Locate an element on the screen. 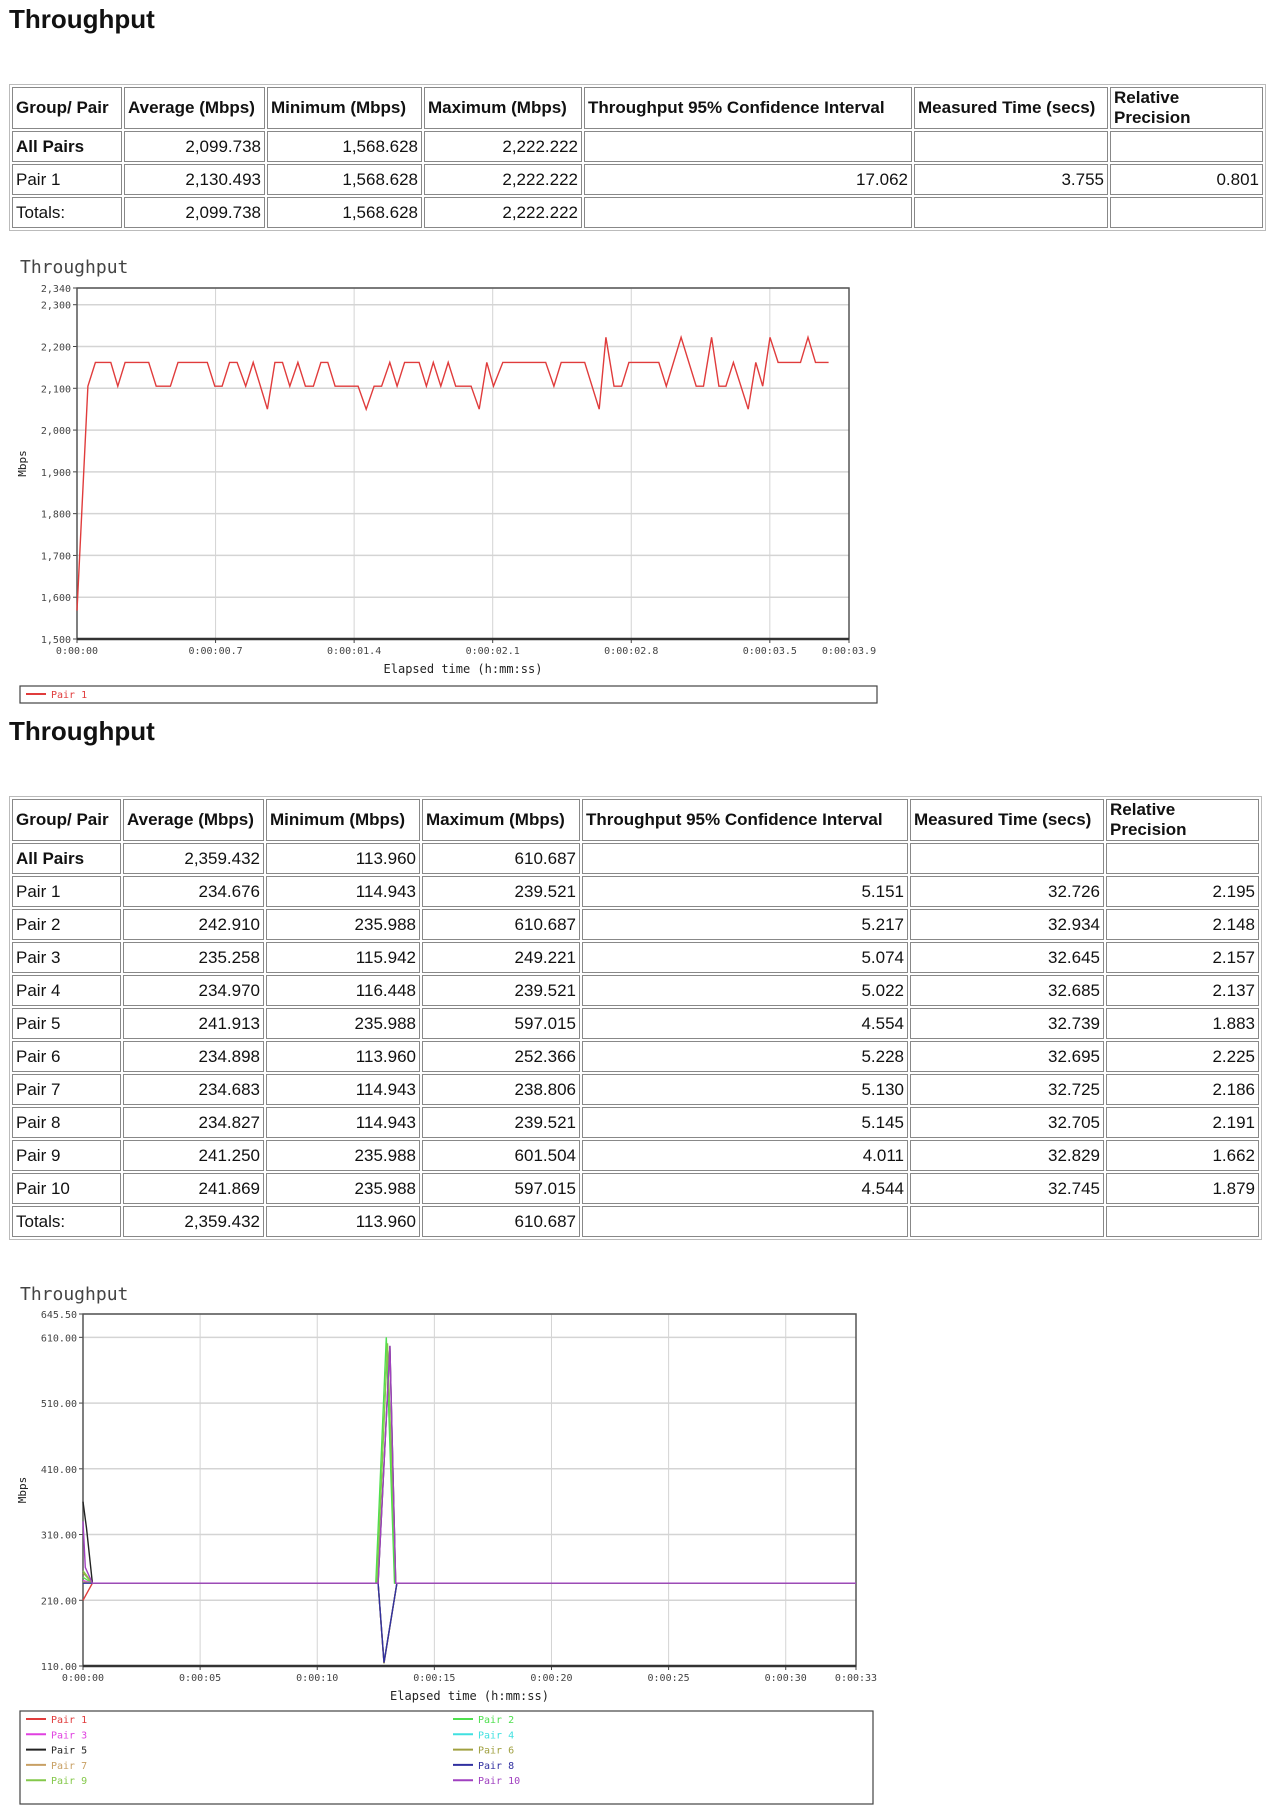 The image size is (1270, 1809). table-cell: 1.879 is located at coordinates (1182, 1188).